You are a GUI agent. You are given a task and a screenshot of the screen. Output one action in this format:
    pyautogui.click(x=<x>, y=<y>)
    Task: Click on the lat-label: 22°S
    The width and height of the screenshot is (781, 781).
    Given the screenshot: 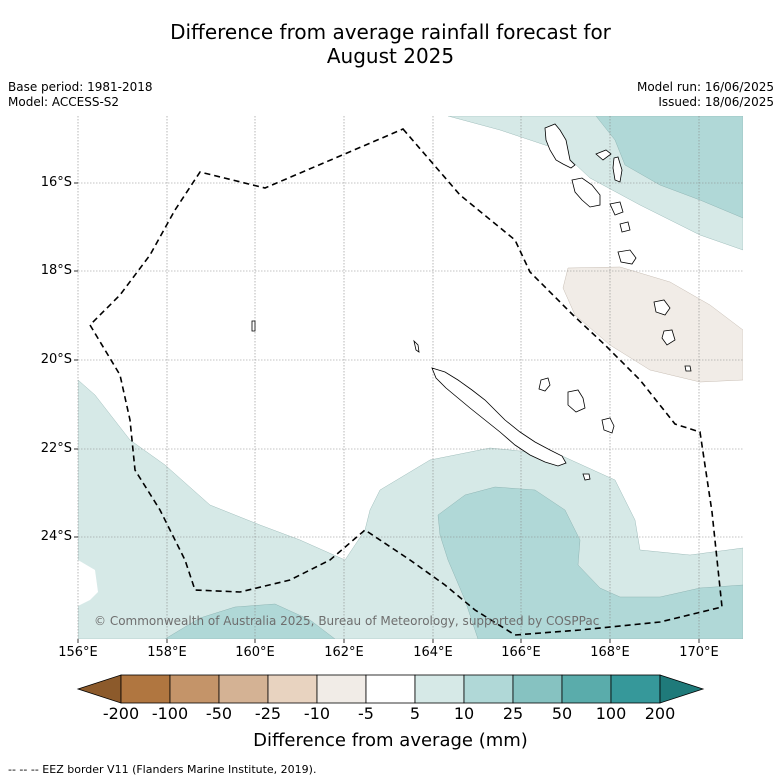 What is the action you would take?
    pyautogui.click(x=56, y=448)
    